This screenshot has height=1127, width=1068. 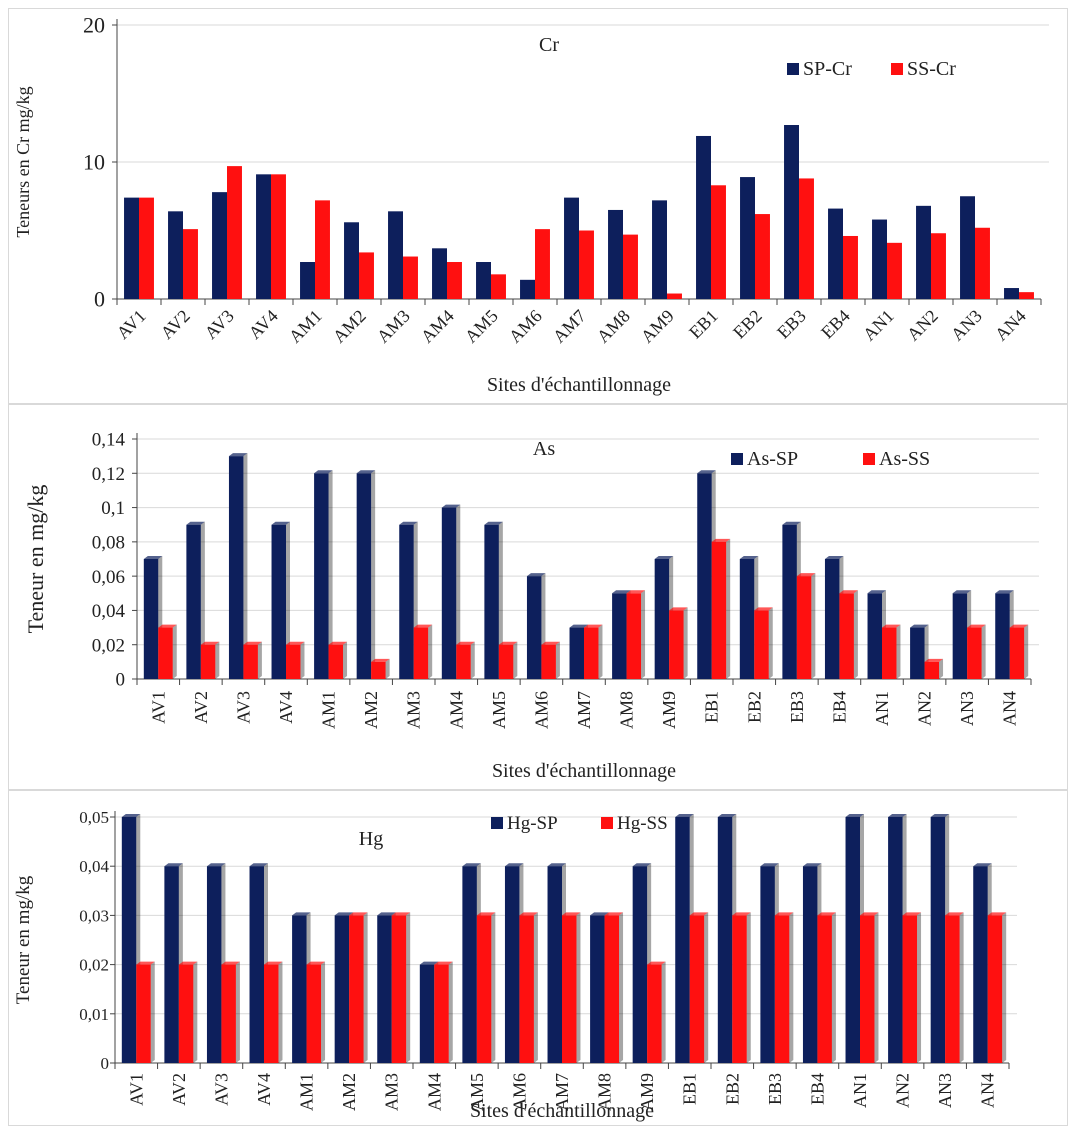 I want to click on bar-as-ss-av3, so click(x=252, y=660).